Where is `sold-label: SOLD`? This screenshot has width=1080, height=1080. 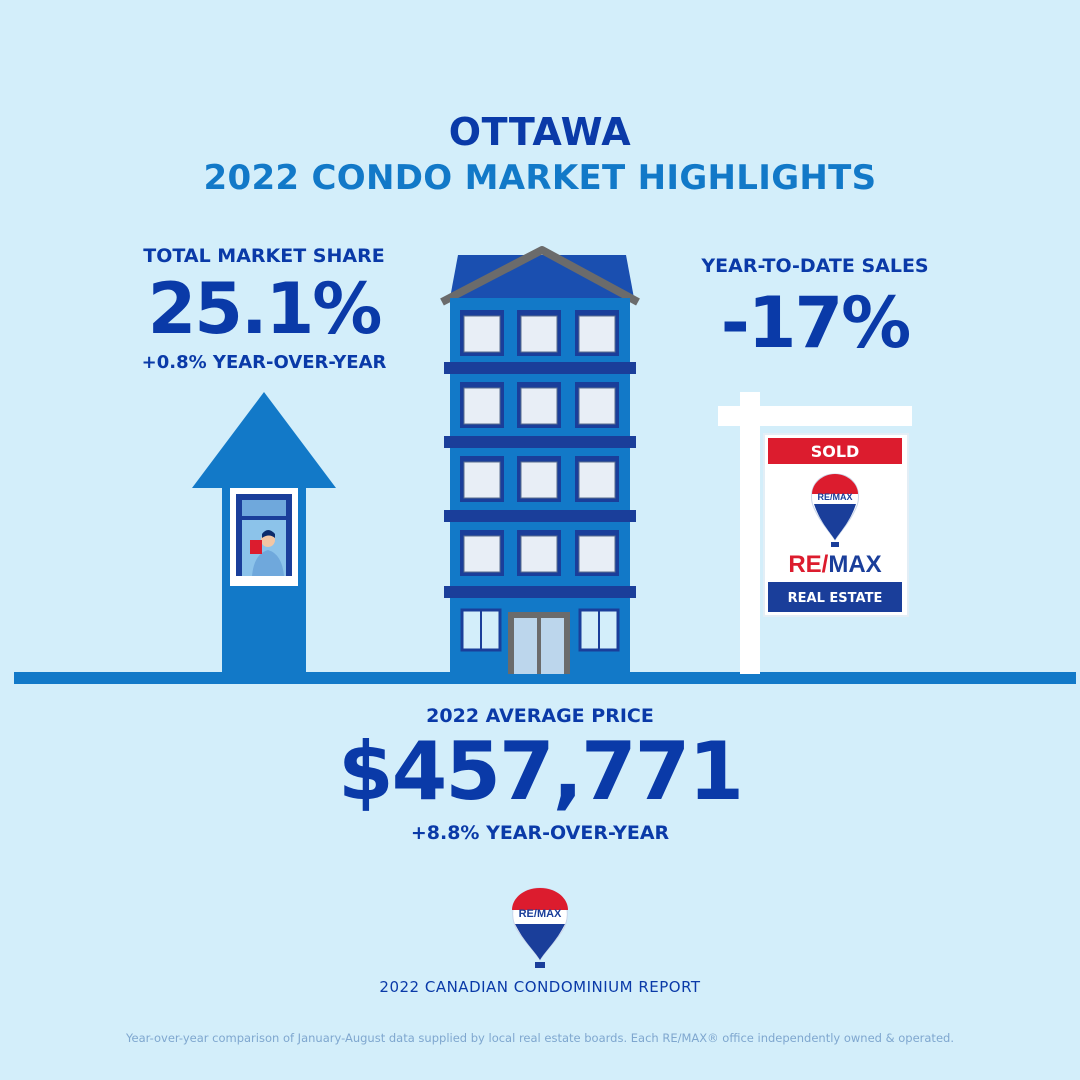 sold-label: SOLD is located at coordinates (835, 451).